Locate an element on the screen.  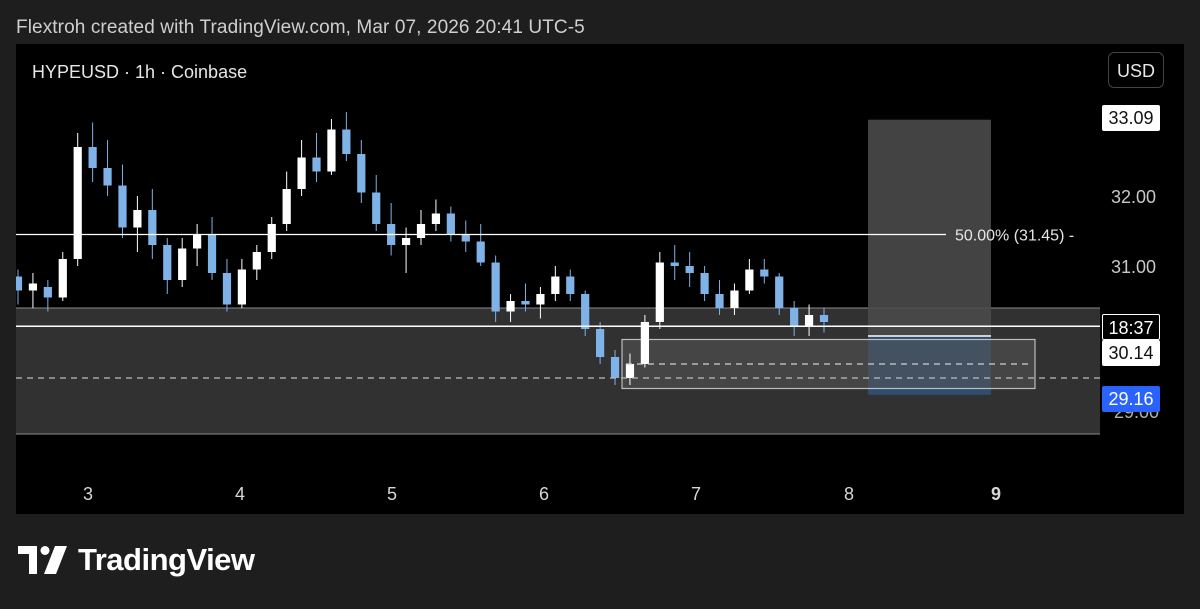
currency-button: USD is located at coordinates (1136, 70).